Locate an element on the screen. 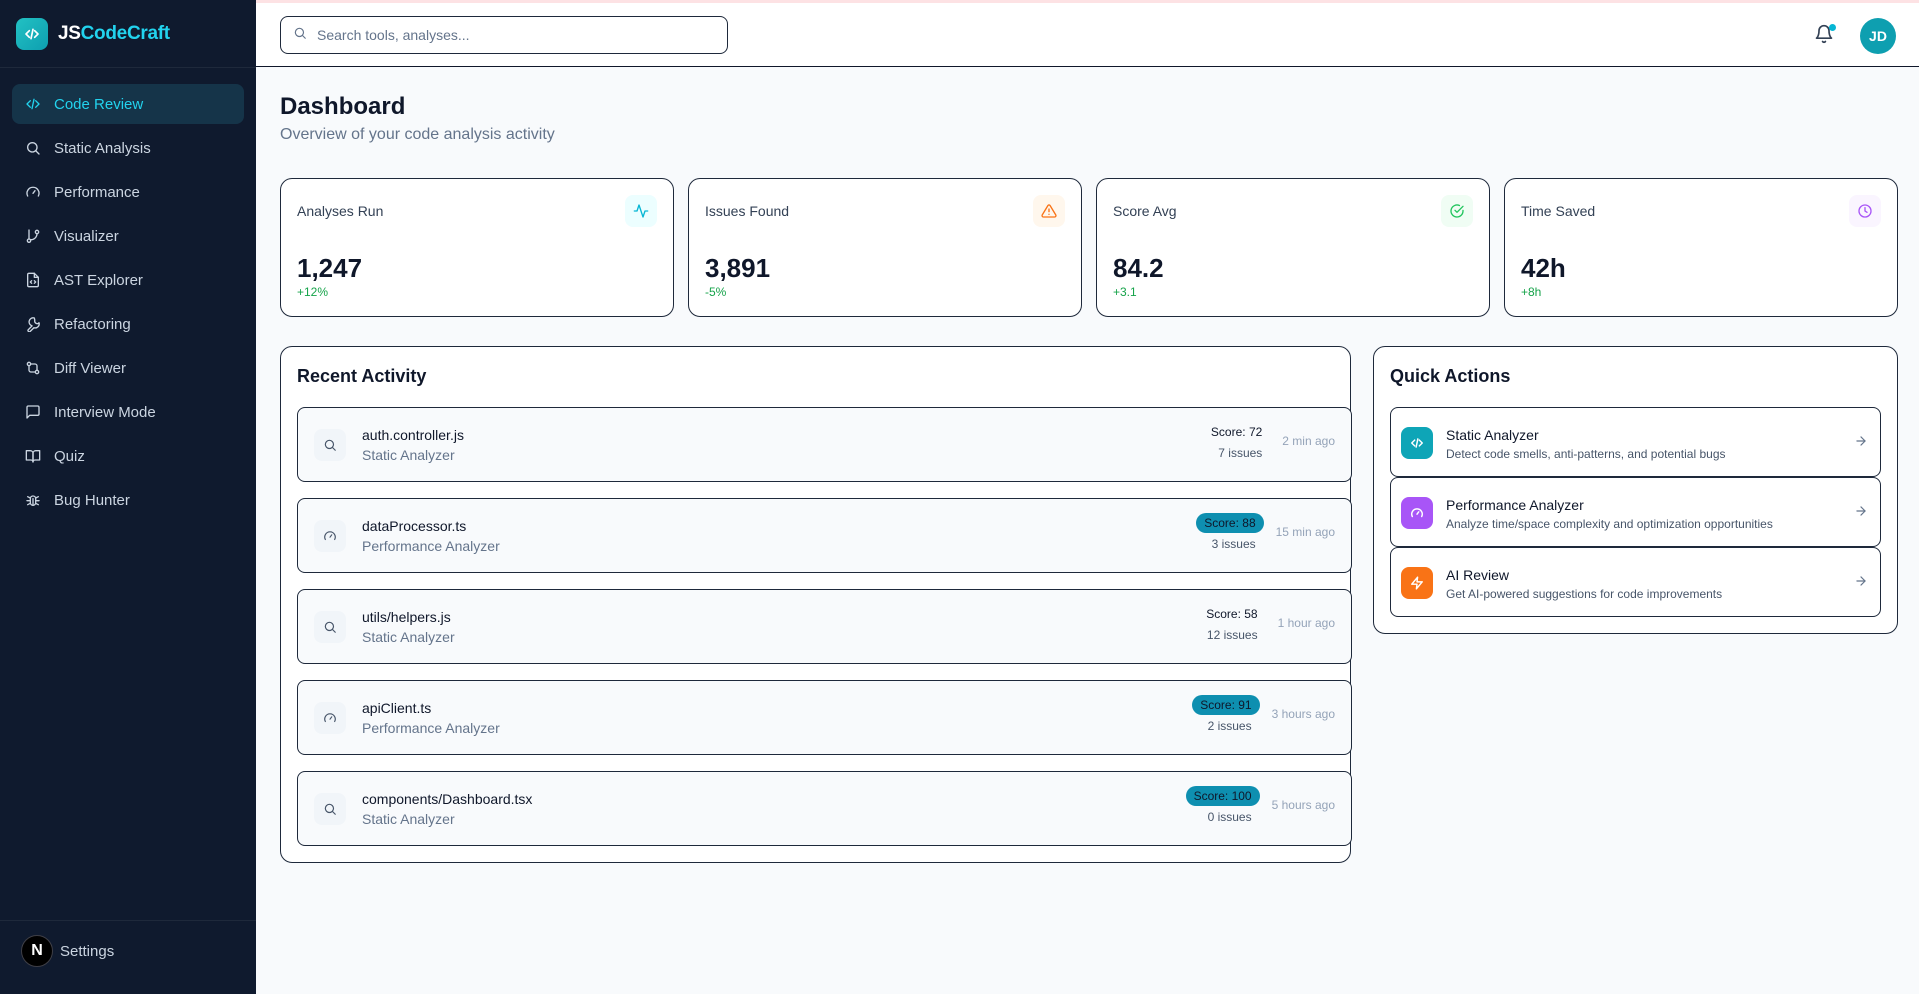 The height and width of the screenshot is (994, 1919). git-branch-icon is located at coordinates (33, 236).